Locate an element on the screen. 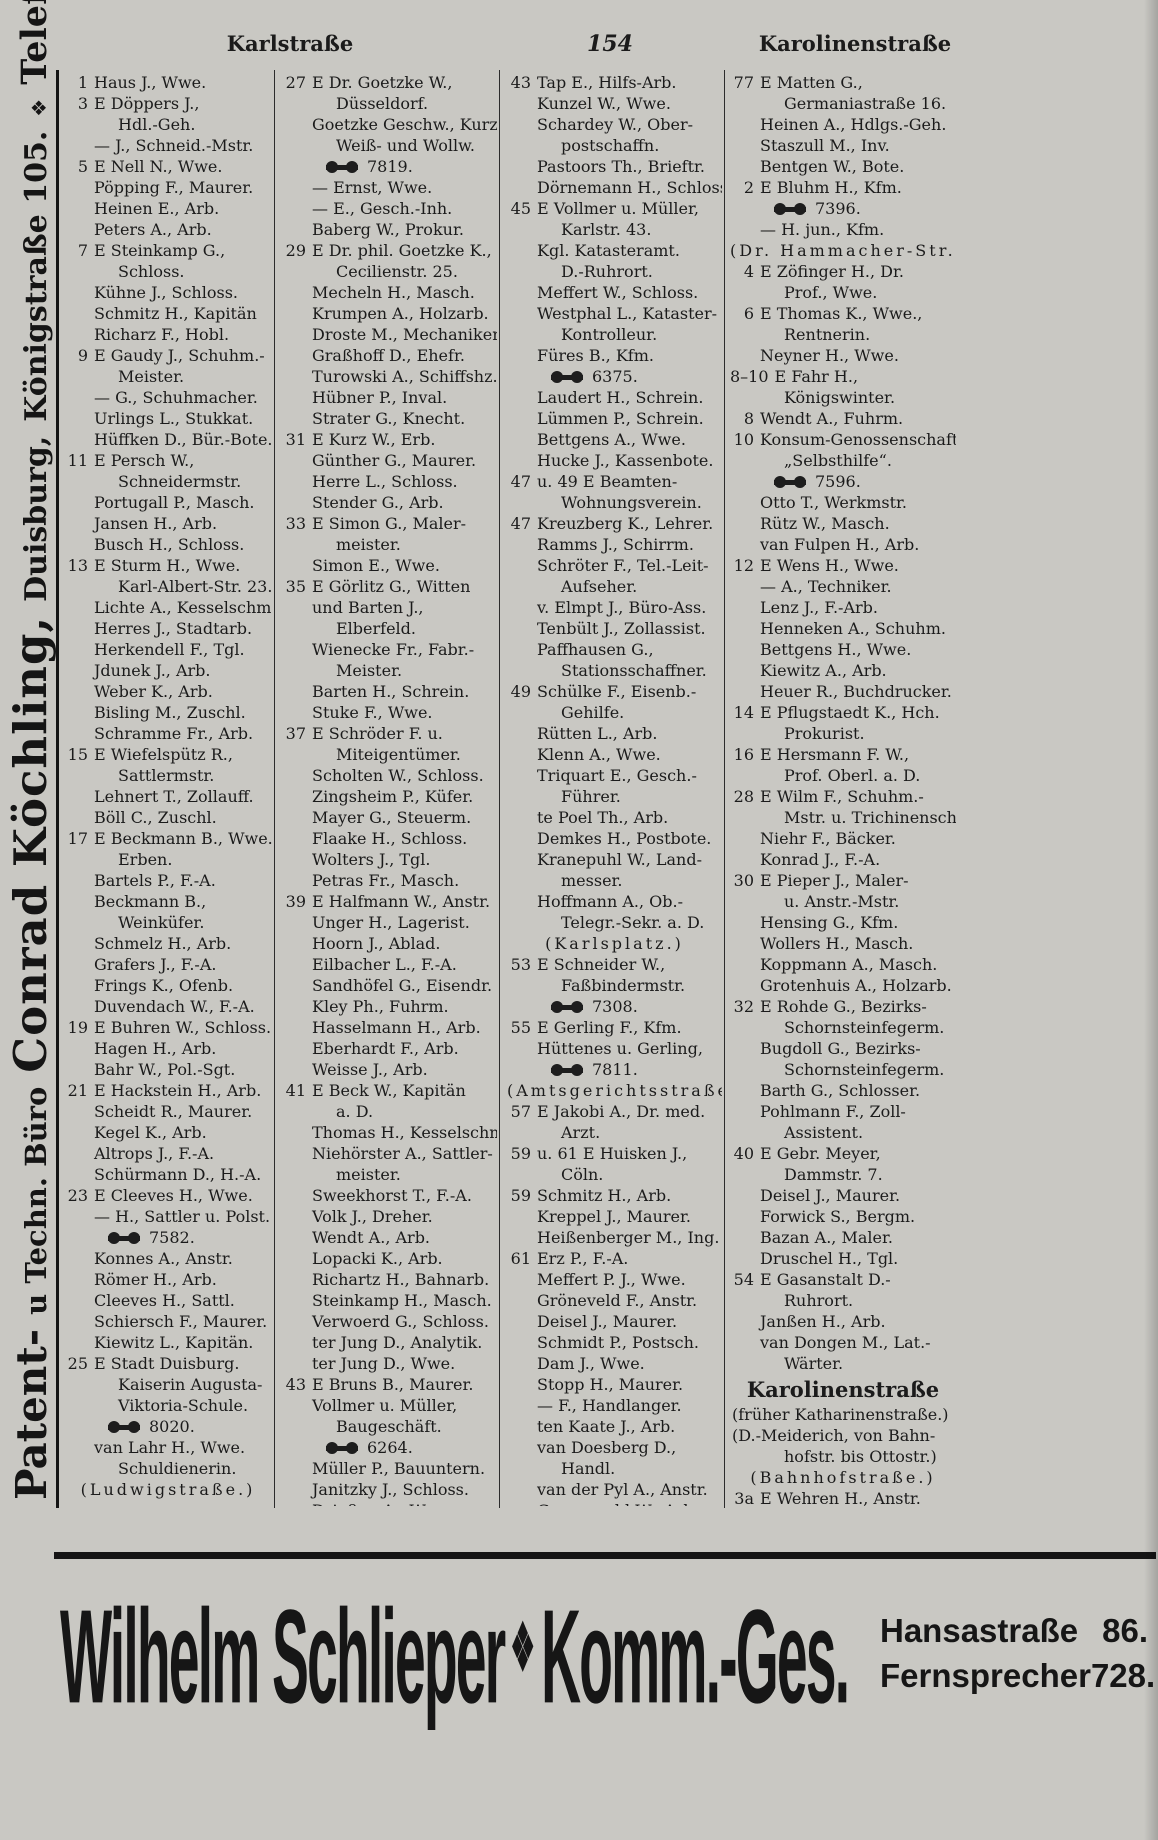  resident-line: — F., Handlanger. is located at coordinates (609, 1405).